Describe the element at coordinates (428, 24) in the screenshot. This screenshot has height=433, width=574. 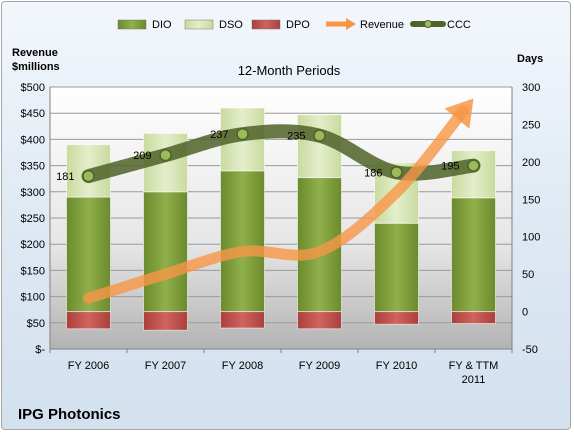
I see `legend-marker-ccc` at that location.